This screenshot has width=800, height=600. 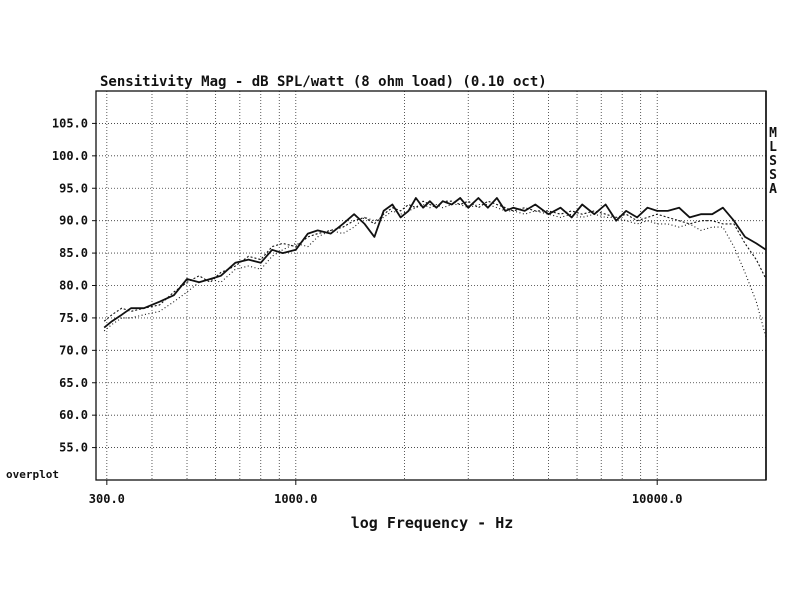 What do you see at coordinates (773, 189) in the screenshot?
I see `side-letter: A` at bounding box center [773, 189].